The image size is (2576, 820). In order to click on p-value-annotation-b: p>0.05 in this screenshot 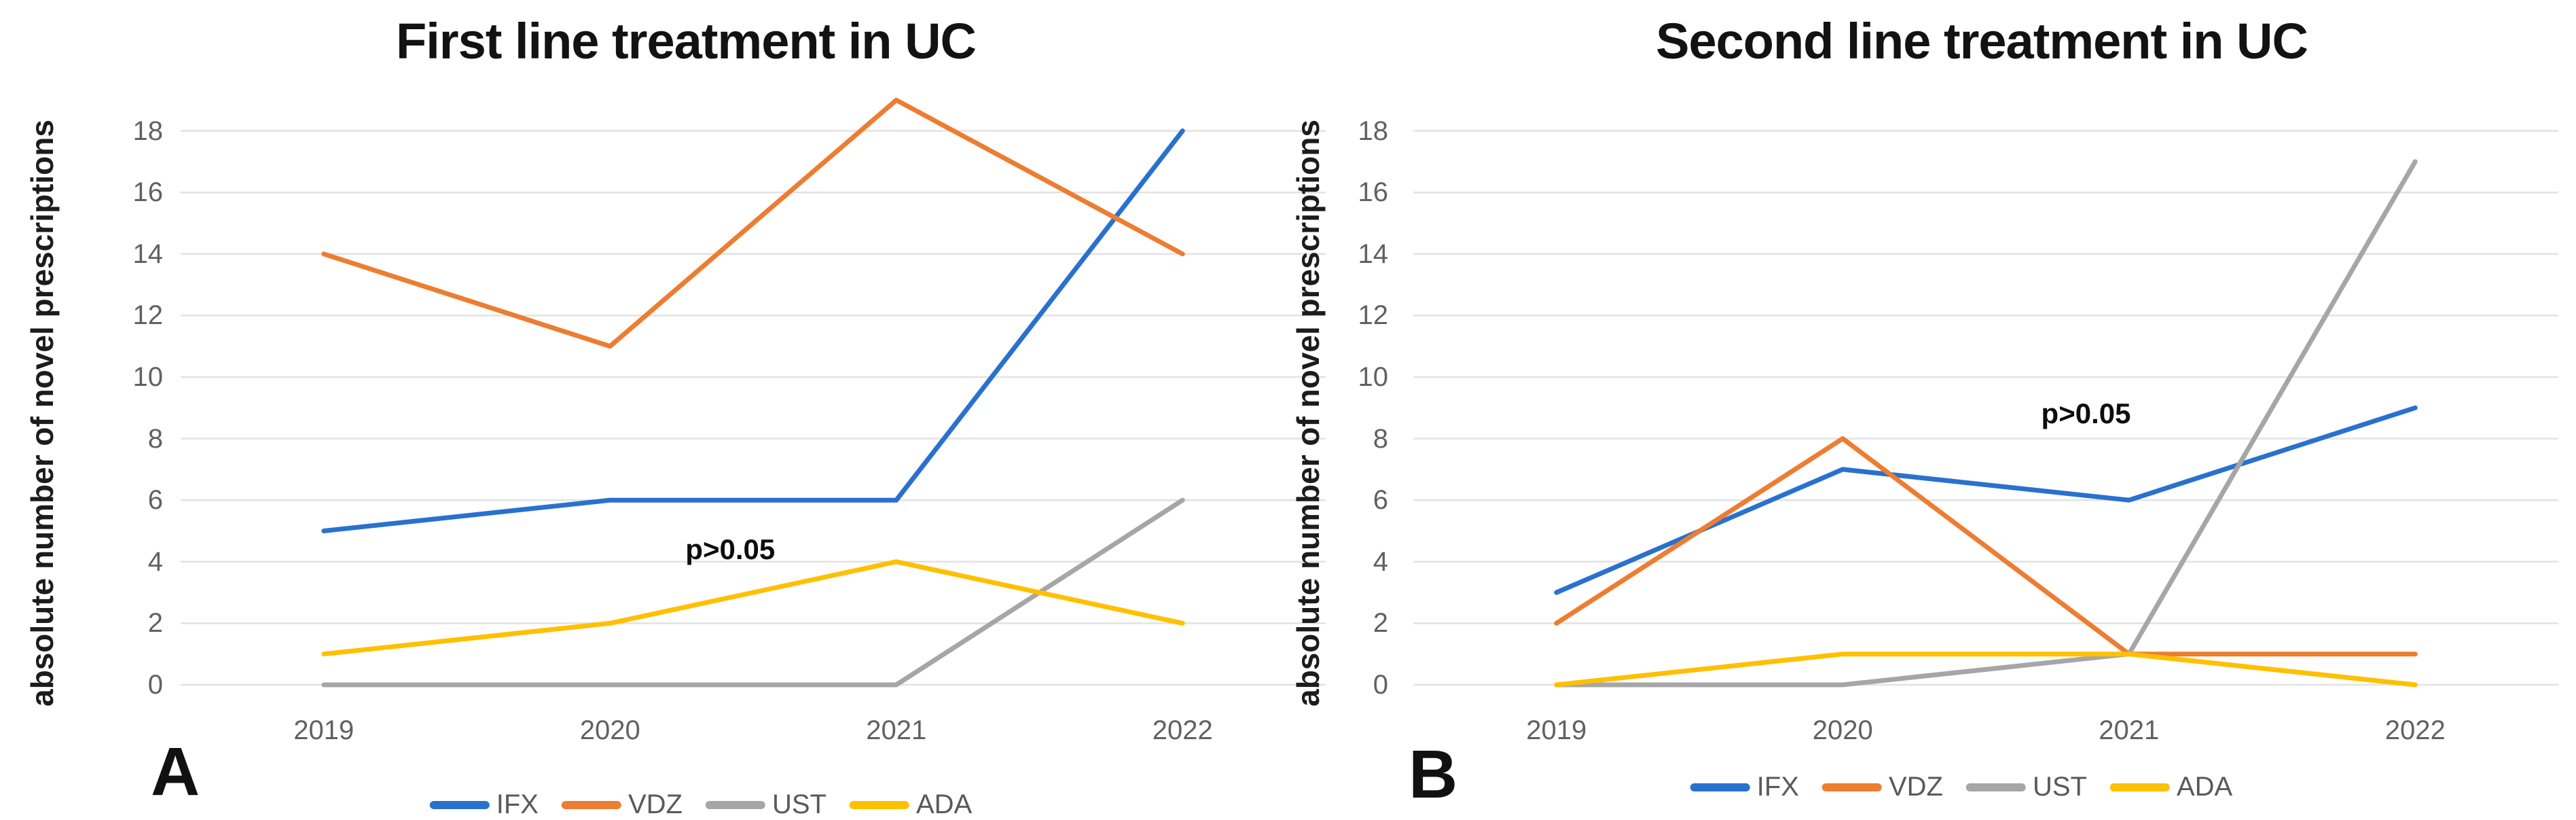, I will do `click(2086, 413)`.